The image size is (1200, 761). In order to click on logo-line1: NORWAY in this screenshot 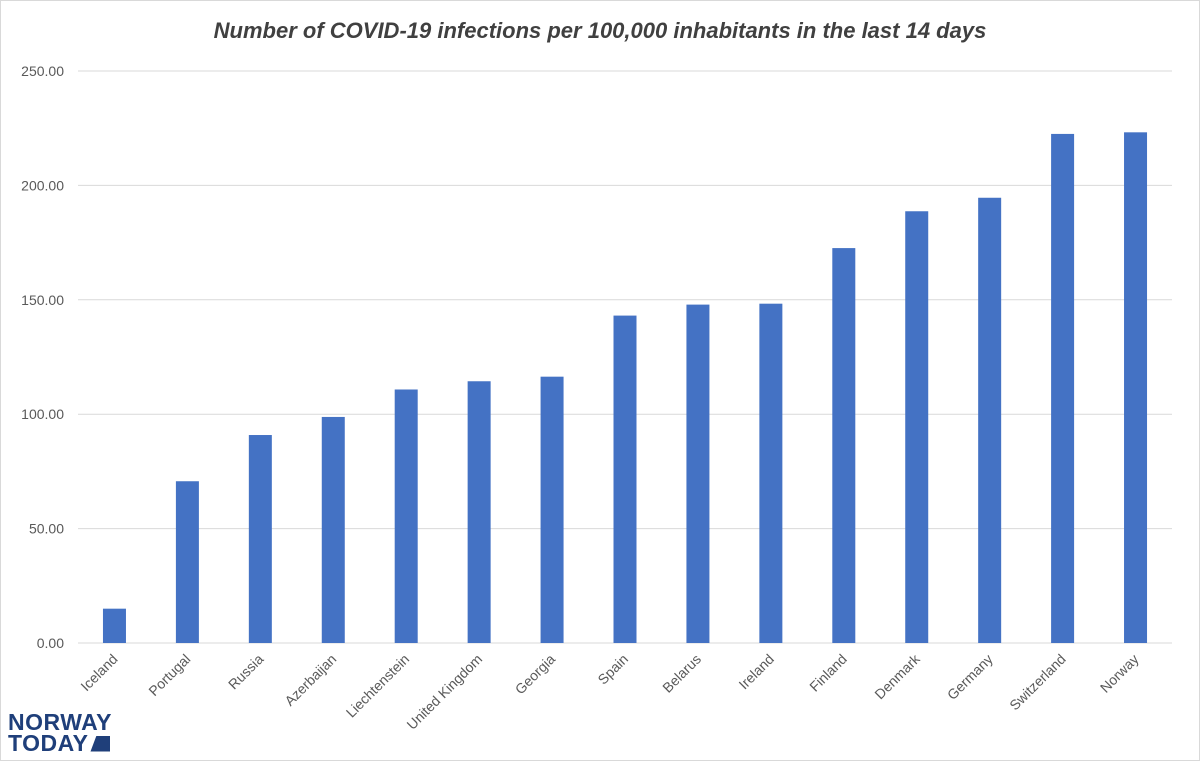, I will do `click(60, 722)`.